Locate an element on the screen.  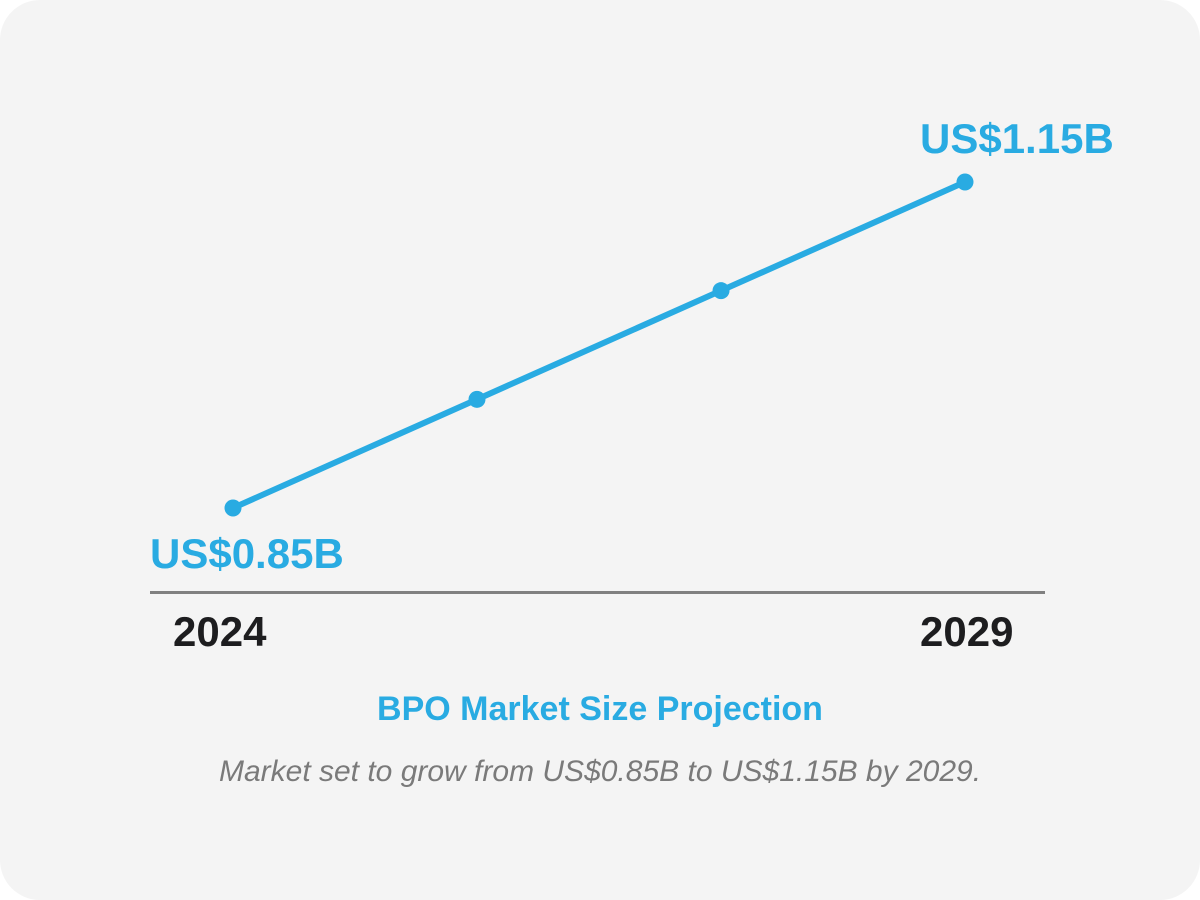
chart-title: BPO Market Size Projection is located at coordinates (600, 709).